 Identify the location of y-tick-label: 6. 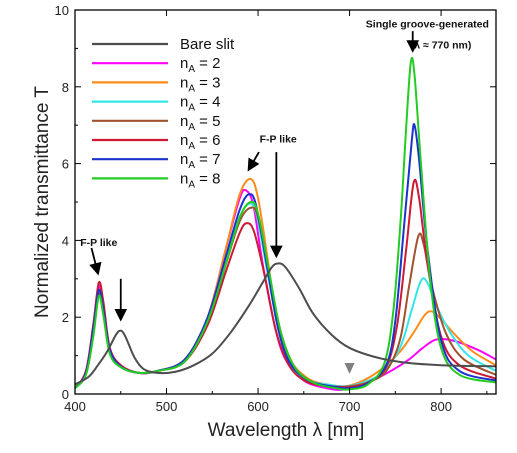
(65, 164).